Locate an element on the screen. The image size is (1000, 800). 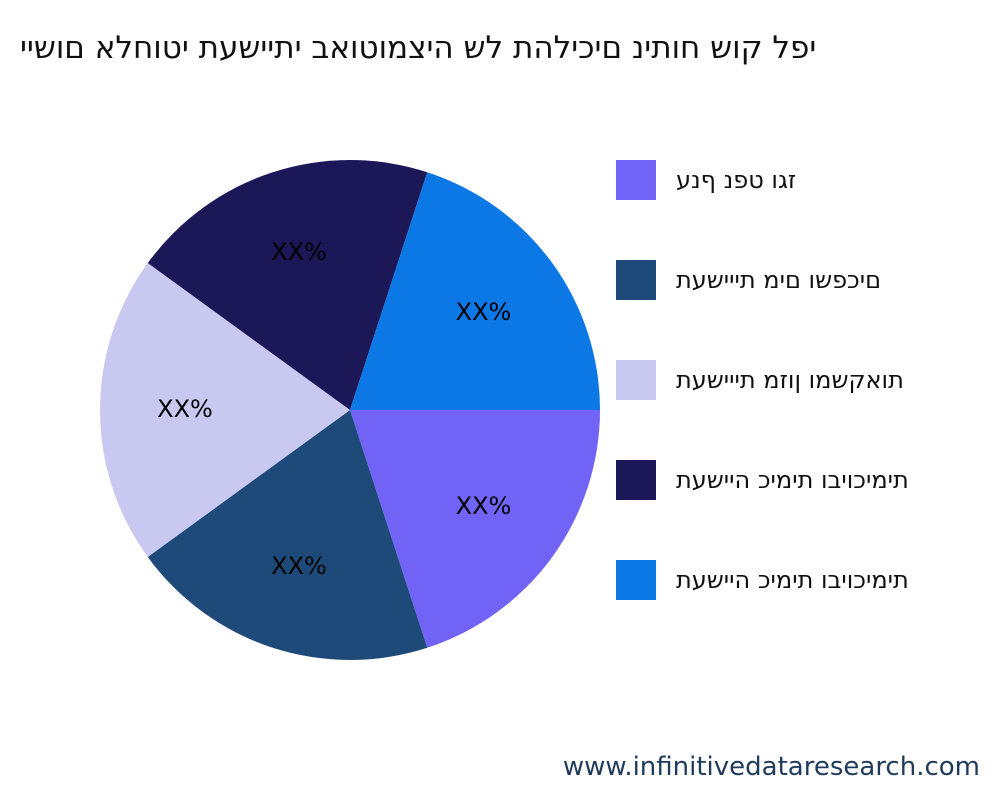
legend-label: םיכפשו םימ תייישעת is located at coordinates (779, 280).